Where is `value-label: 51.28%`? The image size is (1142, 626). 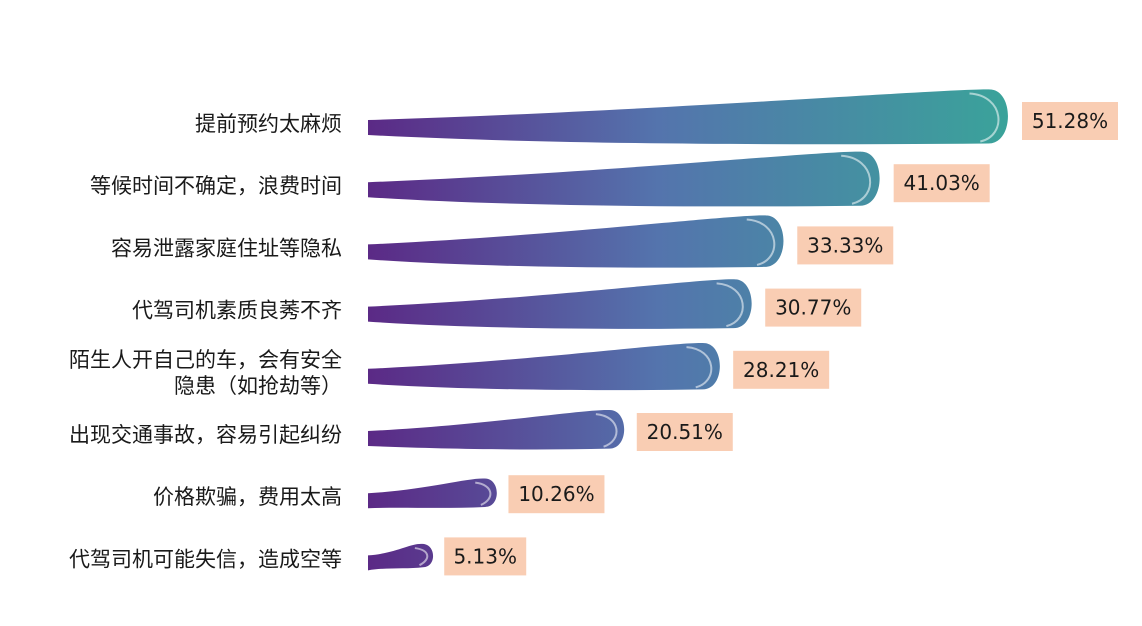
value-label: 51.28% is located at coordinates (1070, 121).